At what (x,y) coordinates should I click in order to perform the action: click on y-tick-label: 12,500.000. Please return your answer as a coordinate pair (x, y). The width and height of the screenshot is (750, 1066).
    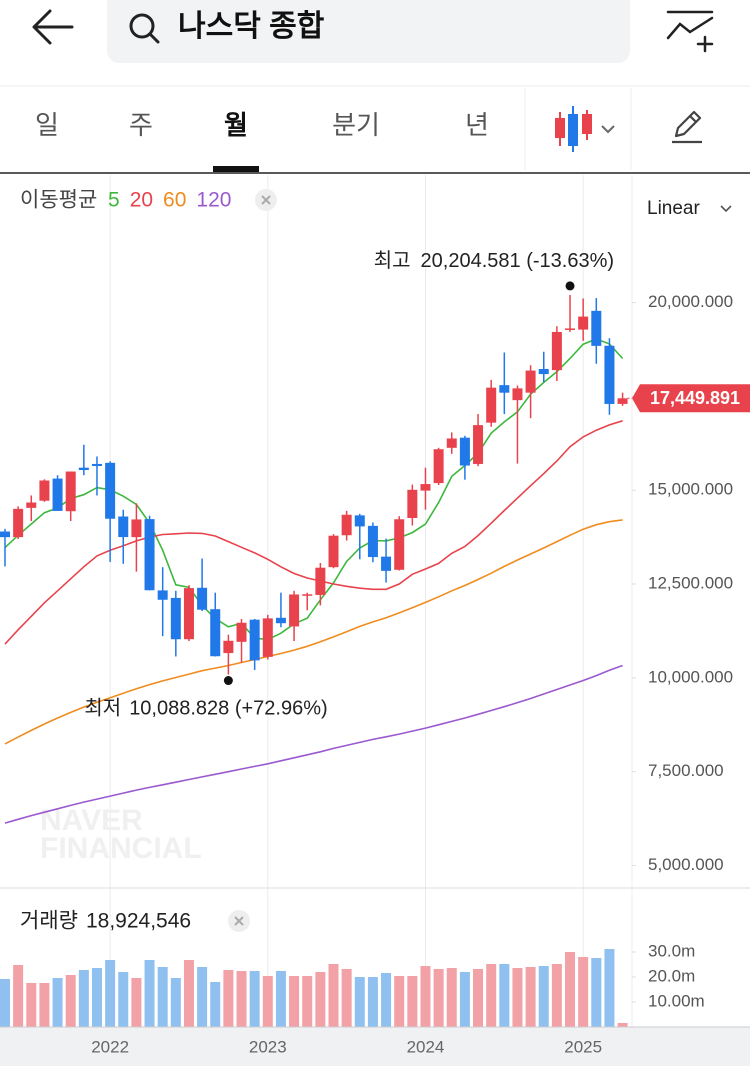
    Looking at the image, I should click on (690, 583).